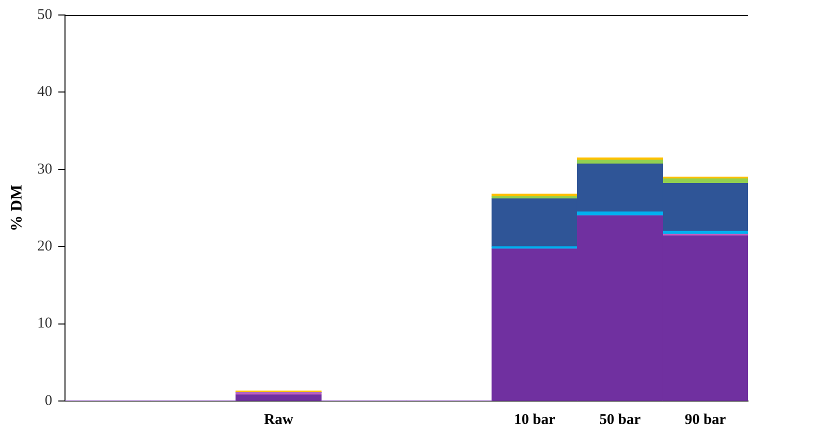 This screenshot has height=443, width=820. I want to click on y-tick-label: 0, so click(48, 400).